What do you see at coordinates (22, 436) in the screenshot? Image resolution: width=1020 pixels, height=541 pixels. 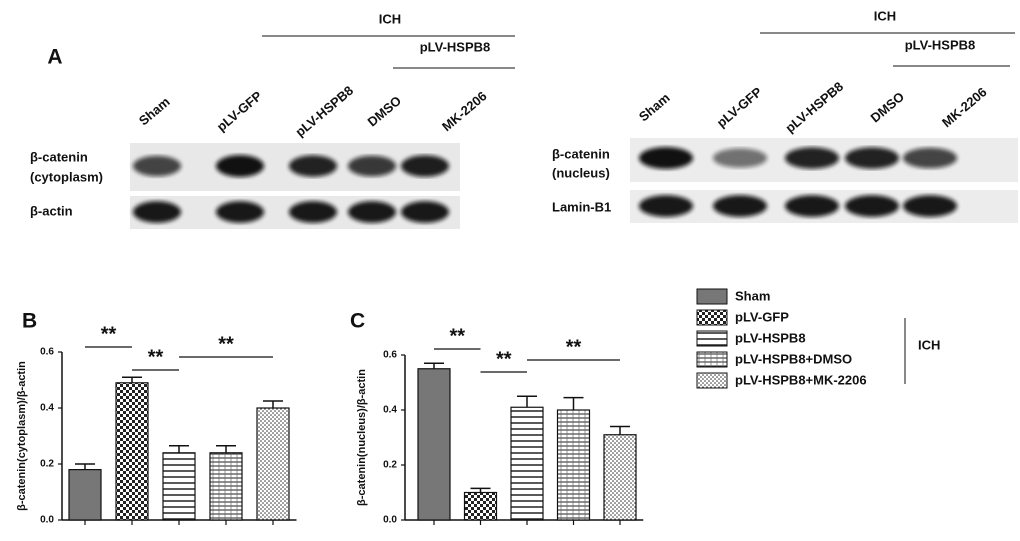 I see `y-axis-title: β-catenin(cytoplasm)/β-actin` at bounding box center [22, 436].